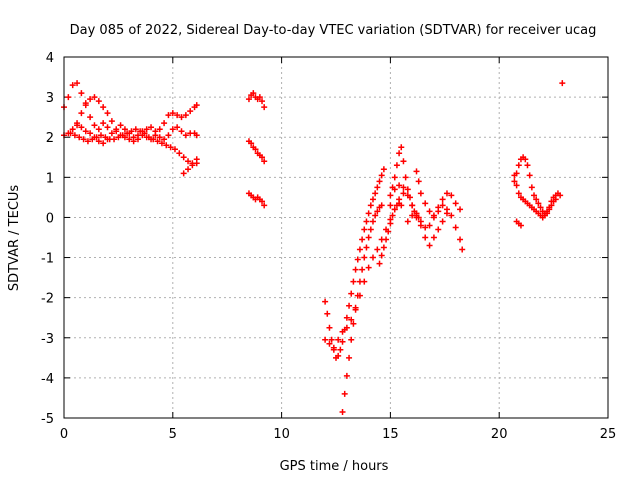 Image resolution: width=640 pixels, height=480 pixels. I want to click on x-axis-label: GPS time / hours, so click(334, 466).